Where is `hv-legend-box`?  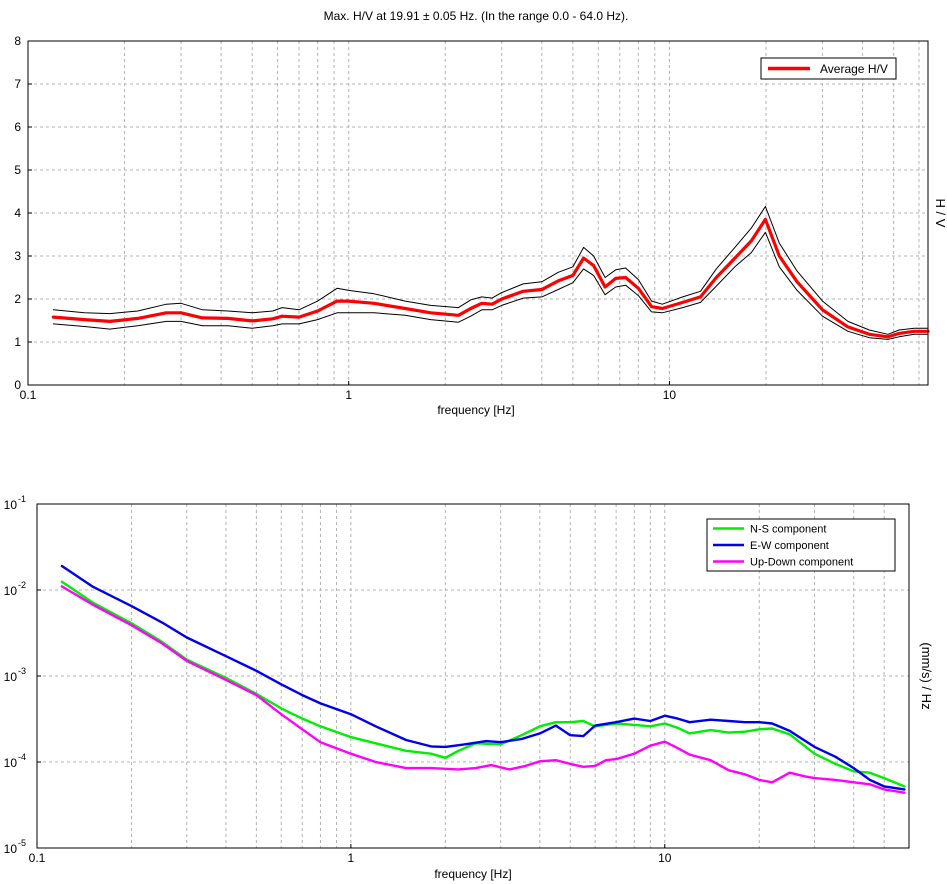 hv-legend-box is located at coordinates (828, 68).